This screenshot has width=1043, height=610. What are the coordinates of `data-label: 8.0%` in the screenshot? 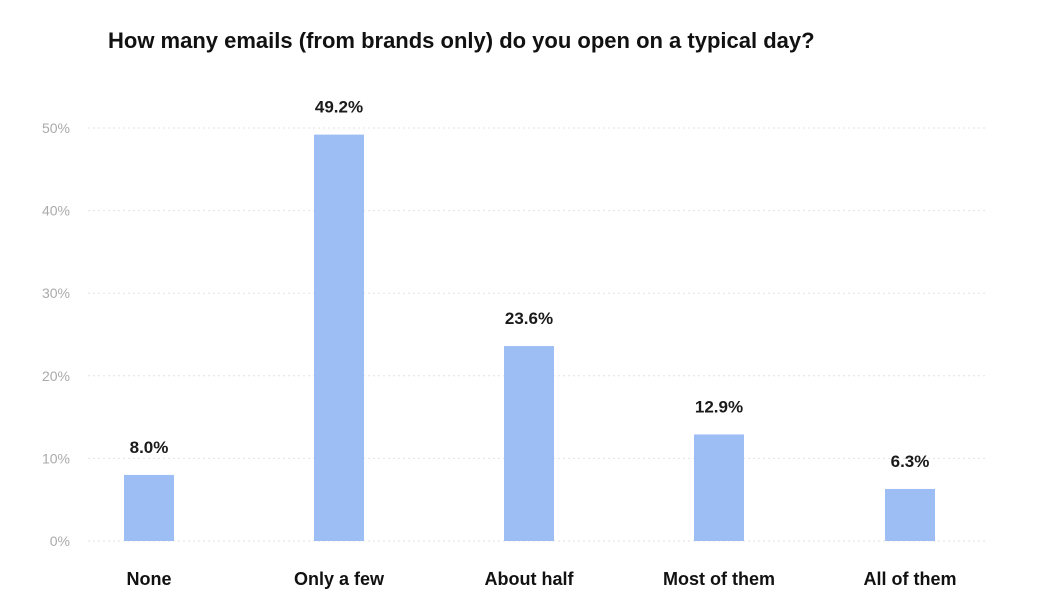 It's located at (149, 447).